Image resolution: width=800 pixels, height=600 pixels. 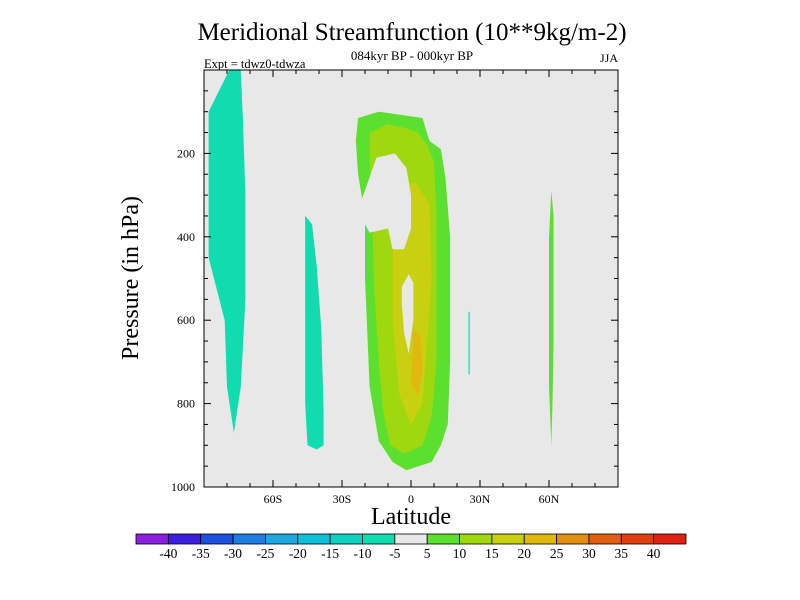 What do you see at coordinates (460, 553) in the screenshot?
I see `colorbar-label: 10` at bounding box center [460, 553].